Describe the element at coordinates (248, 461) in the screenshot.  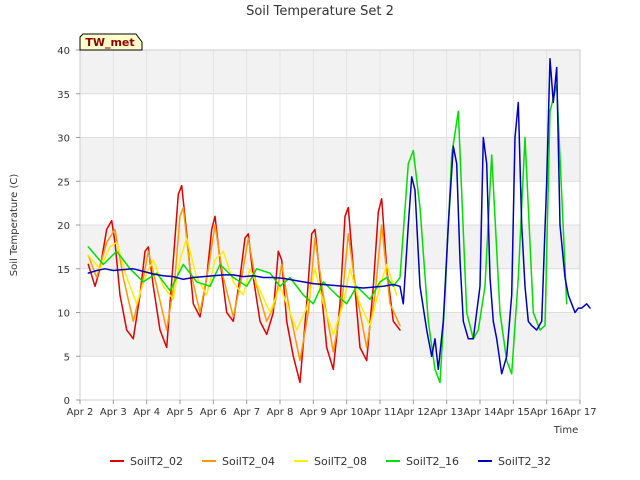
I see `legend-label: SoilT2_04` at that location.